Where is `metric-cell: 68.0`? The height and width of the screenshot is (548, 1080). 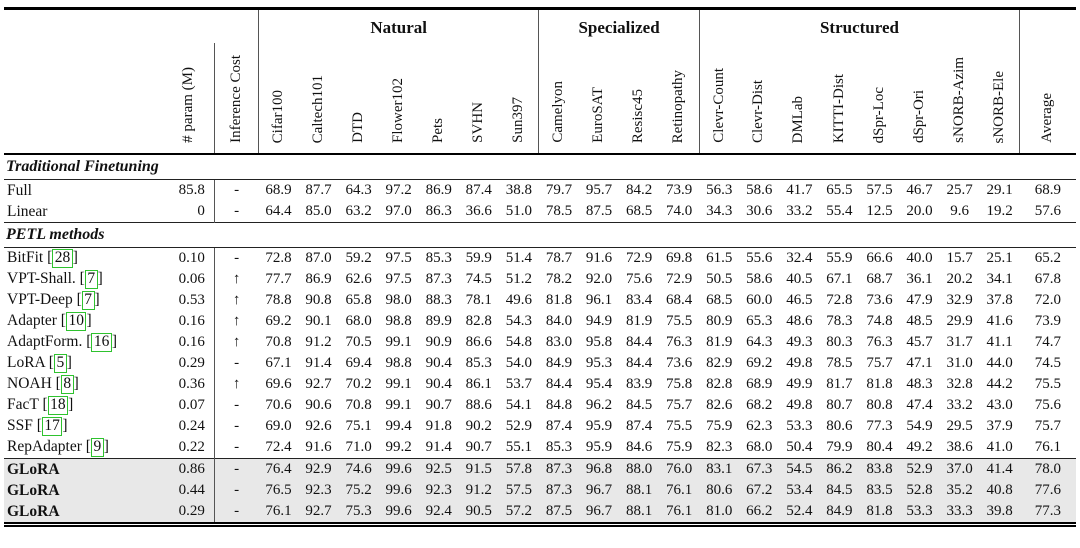 metric-cell: 68.0 is located at coordinates (358, 321).